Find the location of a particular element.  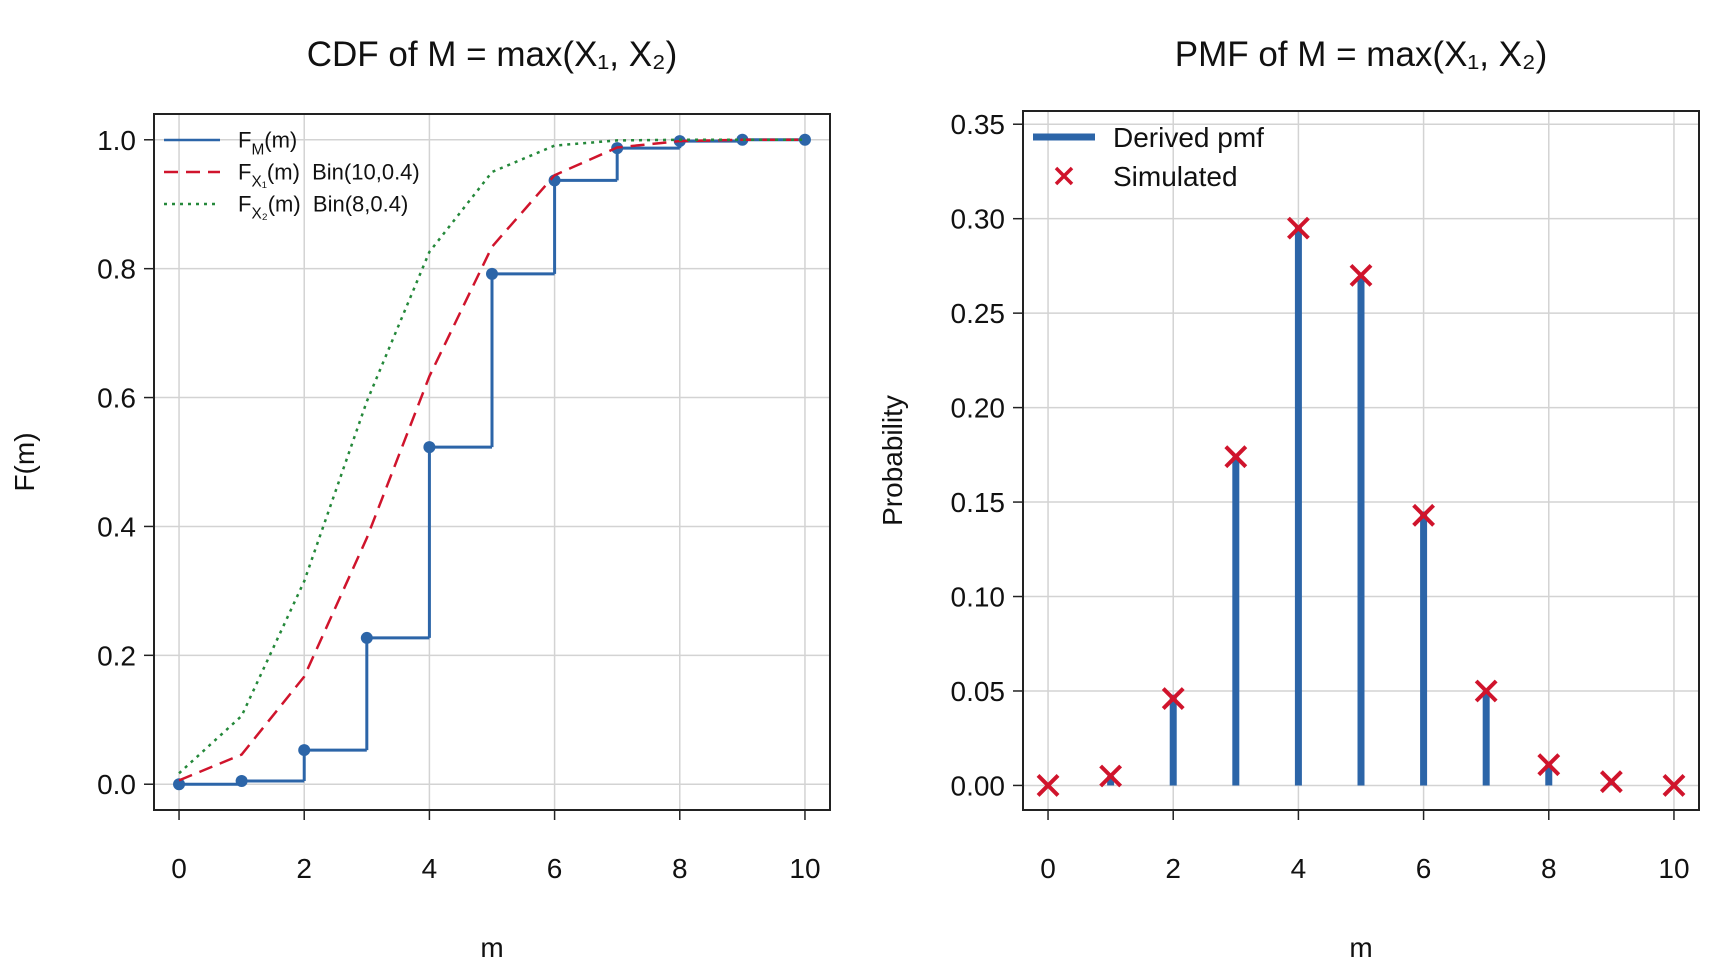

legend-label-part: Derived pmf is located at coordinates (1188, 137).